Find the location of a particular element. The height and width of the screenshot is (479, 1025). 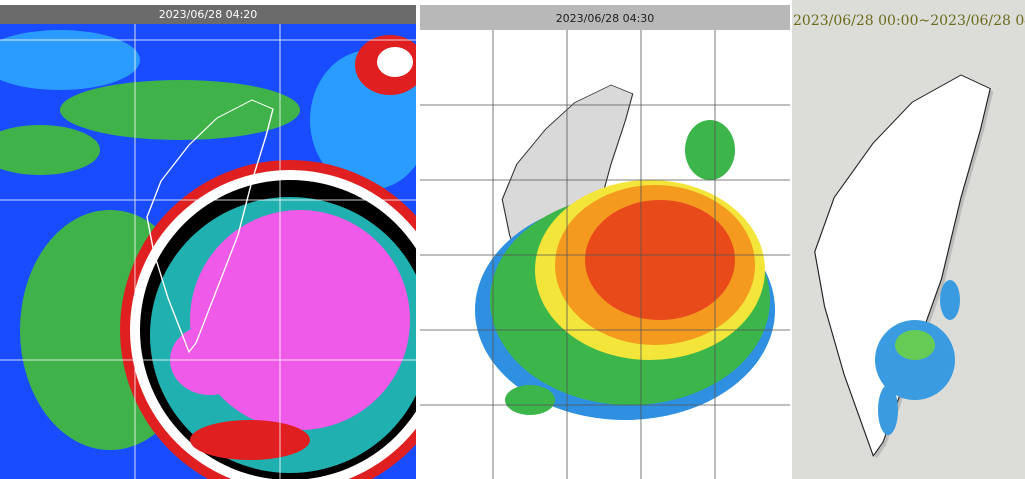

timestamp: 2023/06/28 00:00~2023/06/28 04:30 is located at coordinates (909, 21).